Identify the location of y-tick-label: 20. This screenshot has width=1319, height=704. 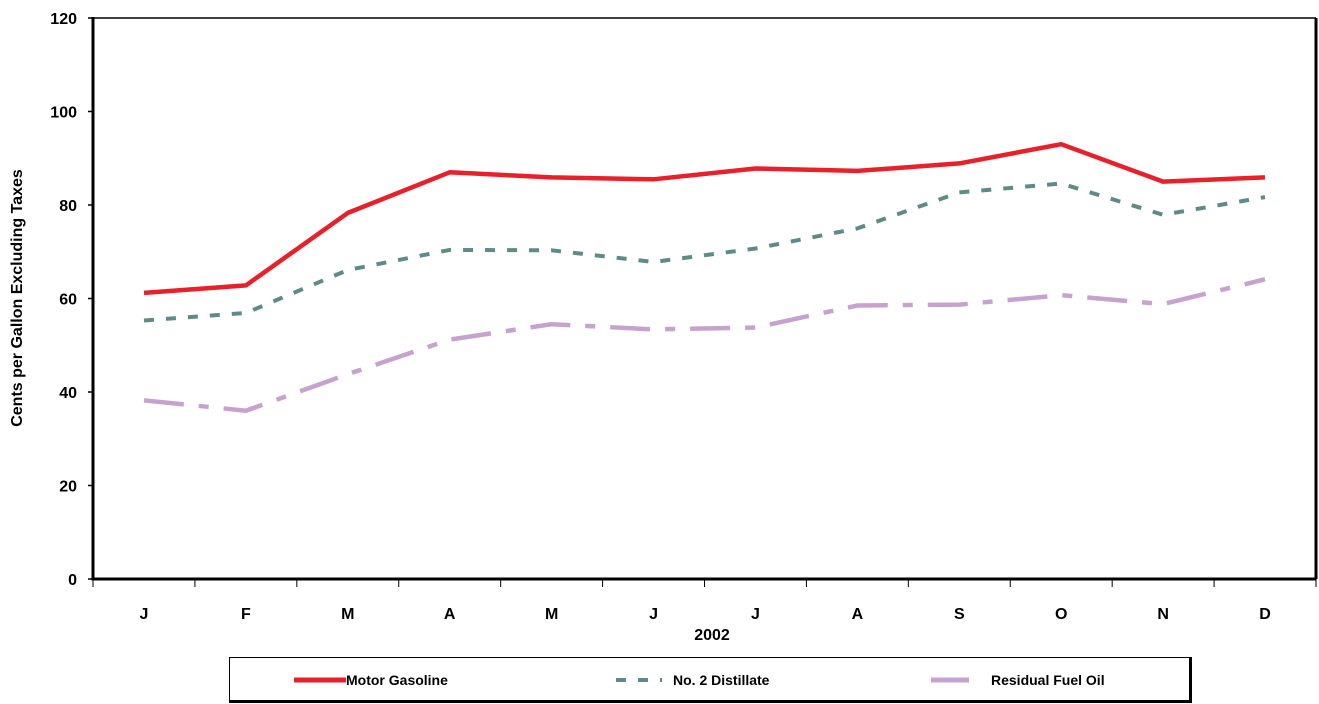
(68, 487).